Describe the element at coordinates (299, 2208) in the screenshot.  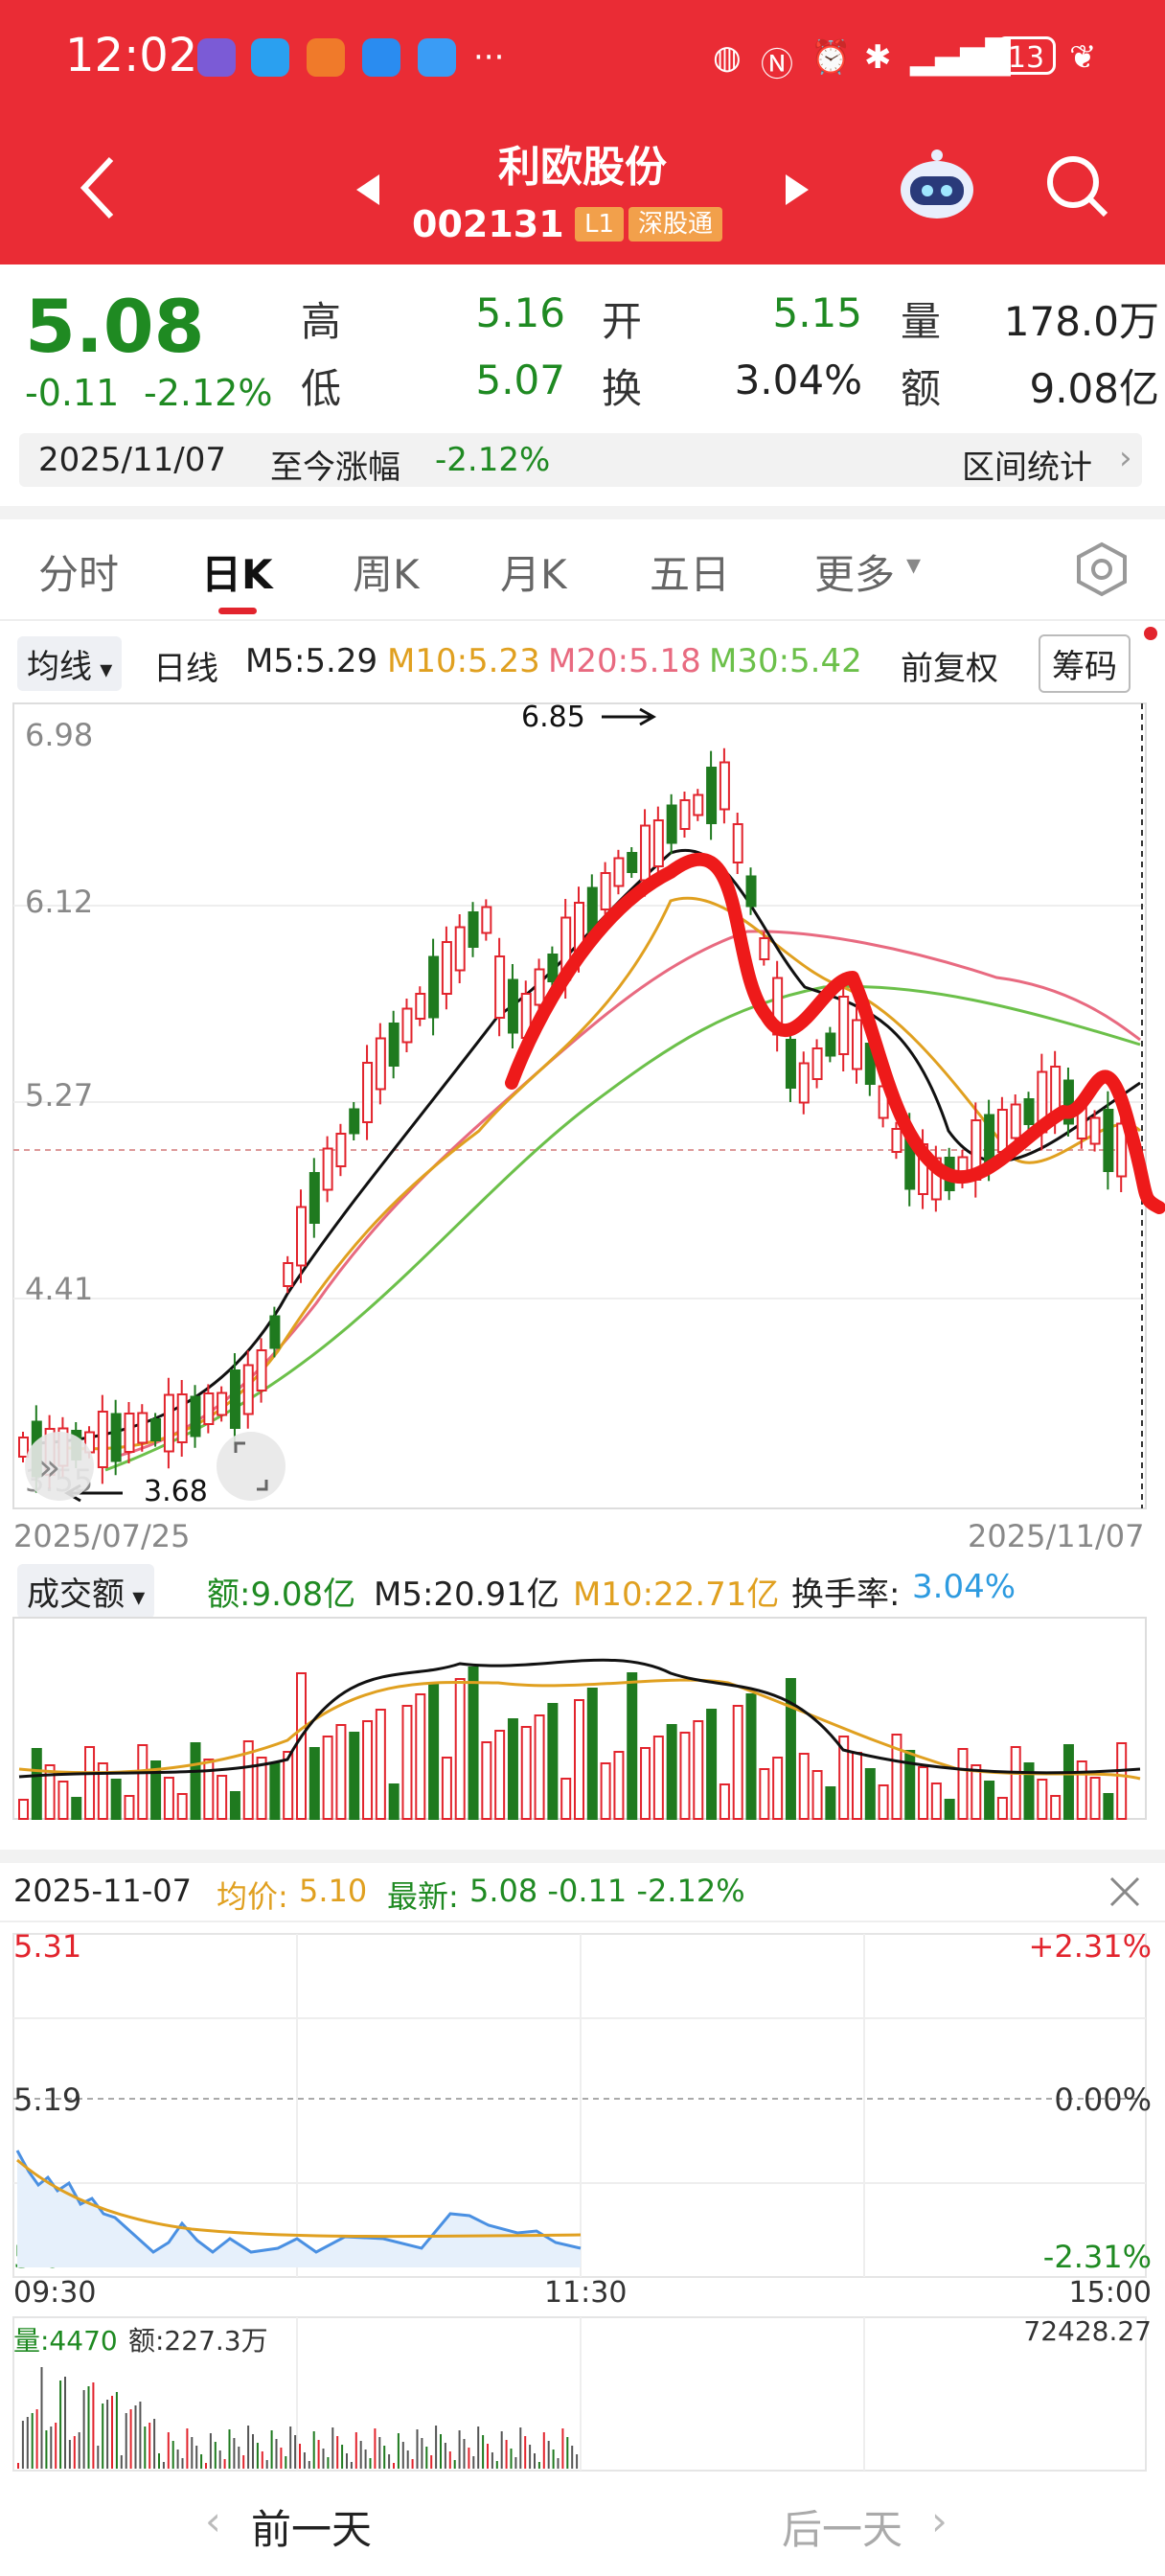
I see `price-area` at that location.